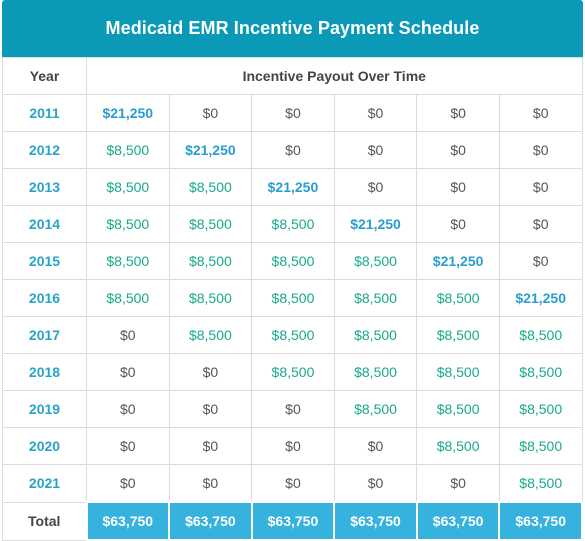 The width and height of the screenshot is (585, 541). What do you see at coordinates (44, 372) in the screenshot?
I see `year-cell: 2018` at bounding box center [44, 372].